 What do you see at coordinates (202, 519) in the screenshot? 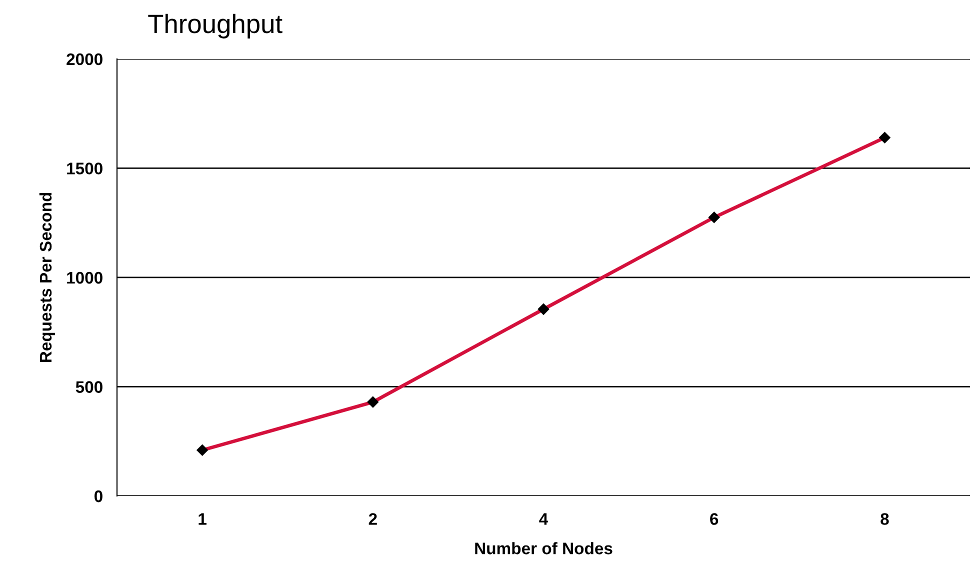
I see `x-tick-label: 1` at bounding box center [202, 519].